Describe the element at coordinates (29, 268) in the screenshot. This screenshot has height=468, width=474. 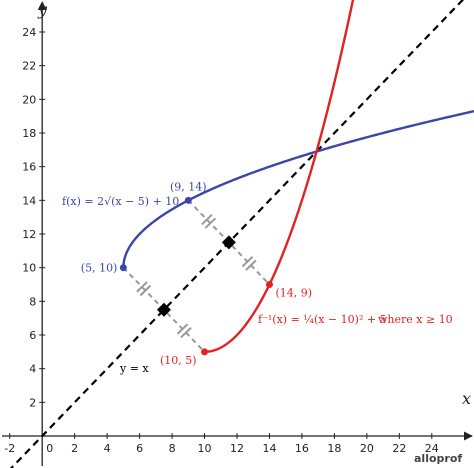
I see `y-tick-label: 10` at that location.